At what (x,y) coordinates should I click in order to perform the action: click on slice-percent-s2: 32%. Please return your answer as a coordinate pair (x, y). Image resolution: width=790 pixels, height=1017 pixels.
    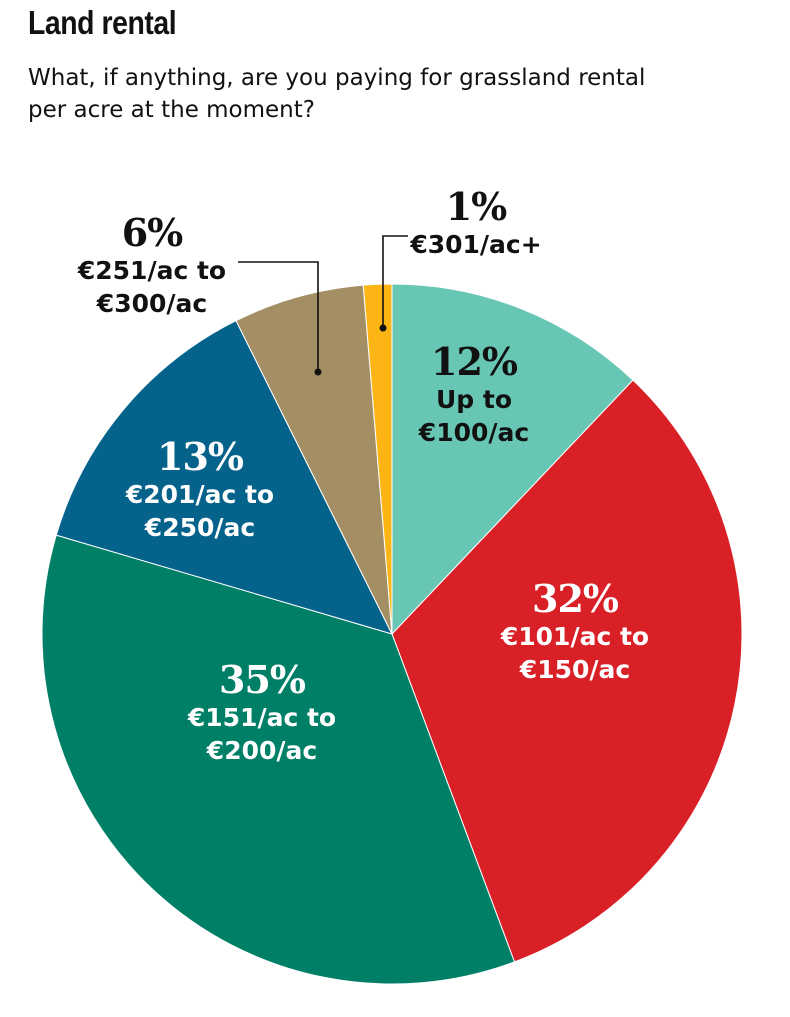
    Looking at the image, I should click on (575, 598).